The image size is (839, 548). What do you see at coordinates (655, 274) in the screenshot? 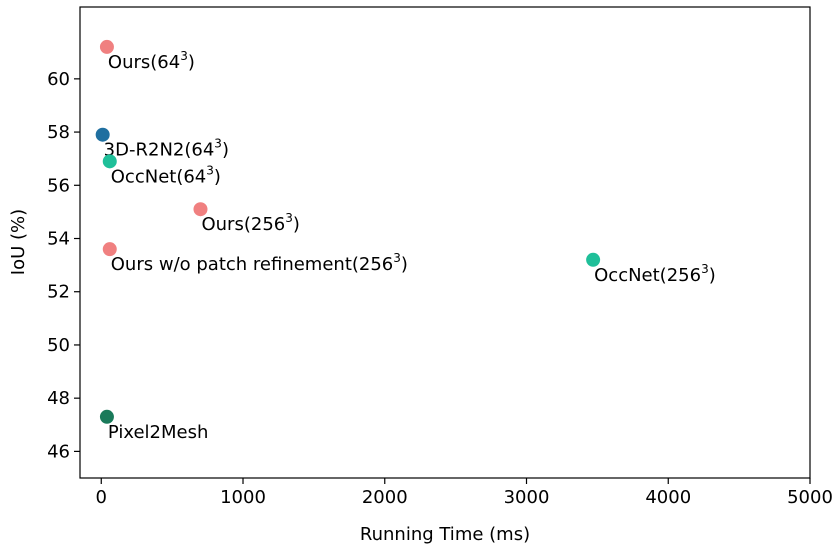
I see `point-label: OccNet(2563)` at bounding box center [655, 274].